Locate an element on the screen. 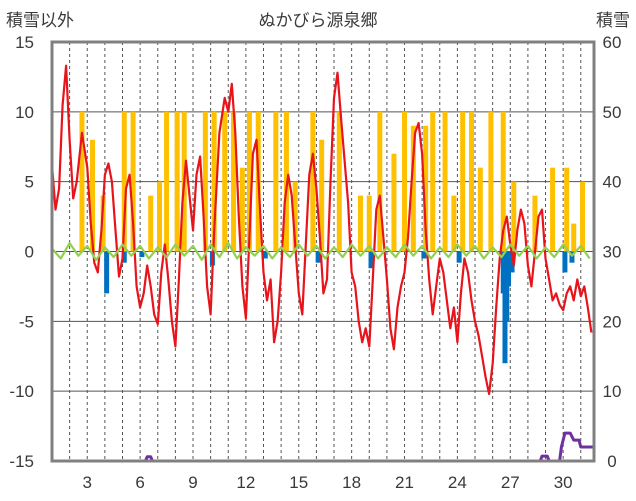  right-y-tick-label: 30 is located at coordinates (612, 252).